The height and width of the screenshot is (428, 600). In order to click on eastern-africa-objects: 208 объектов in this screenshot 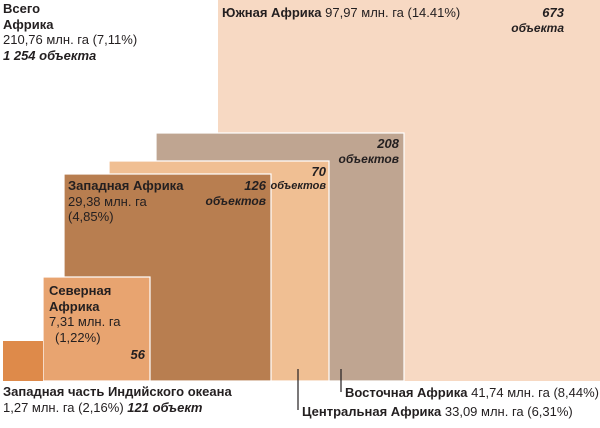, I will do `click(369, 151)`.